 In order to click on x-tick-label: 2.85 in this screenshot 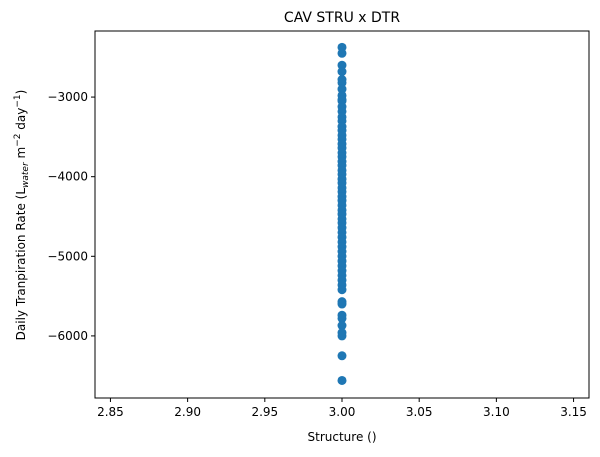, I will do `click(110, 412)`.